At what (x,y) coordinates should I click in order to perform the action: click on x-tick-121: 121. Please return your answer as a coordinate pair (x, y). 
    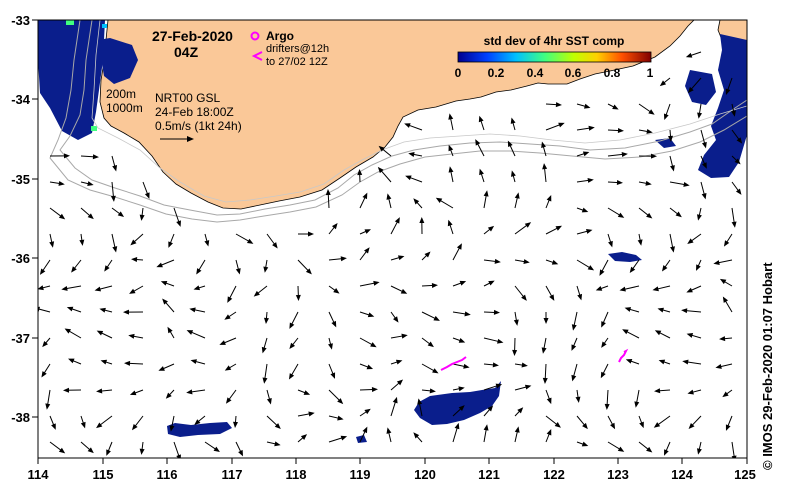
    Looking at the image, I should click on (489, 474).